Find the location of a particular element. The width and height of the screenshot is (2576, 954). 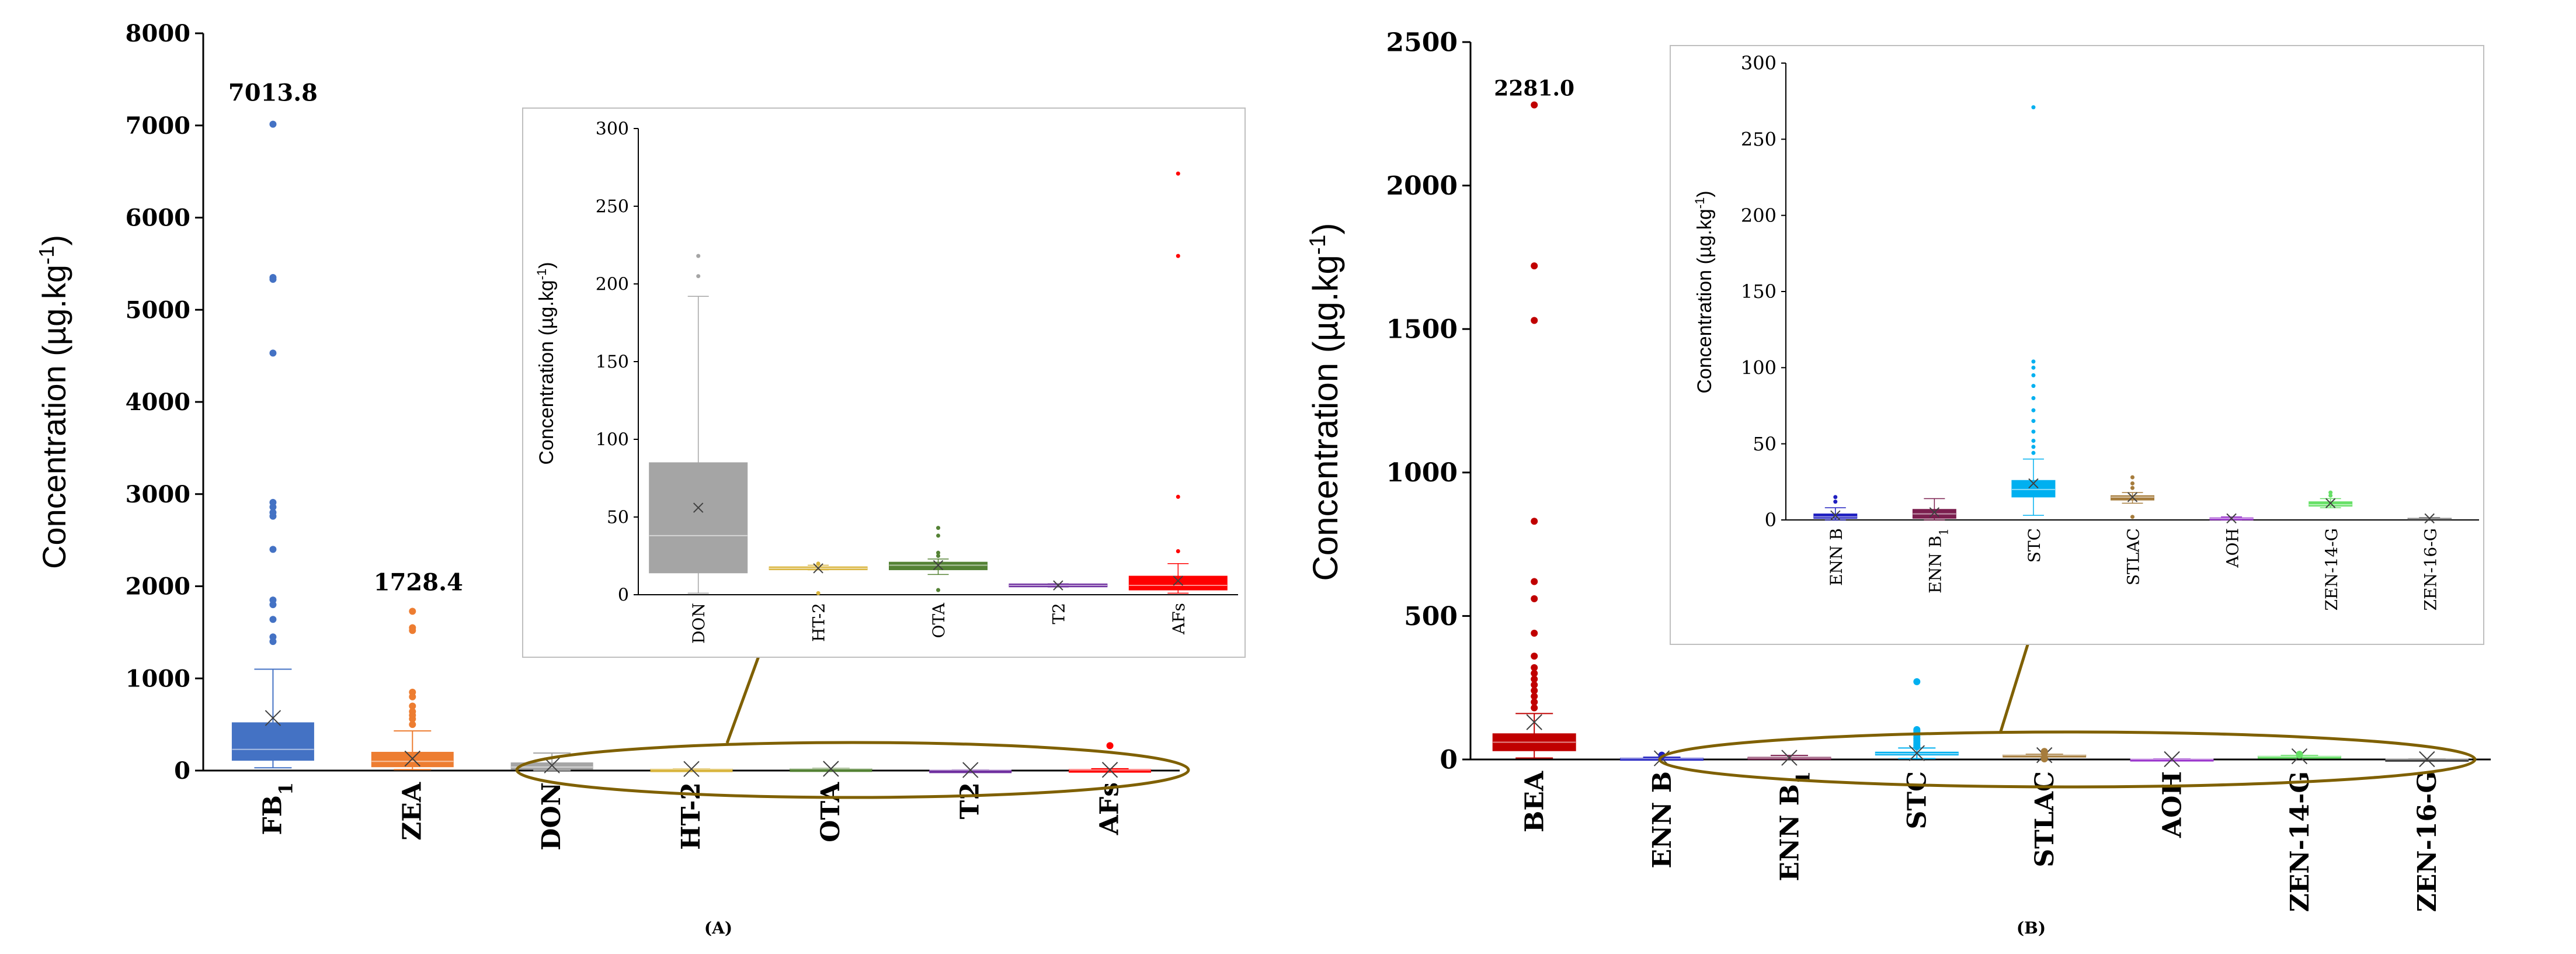

y-axis-title-b-text: Concentration (µg.kg is located at coordinates (1326, 418).